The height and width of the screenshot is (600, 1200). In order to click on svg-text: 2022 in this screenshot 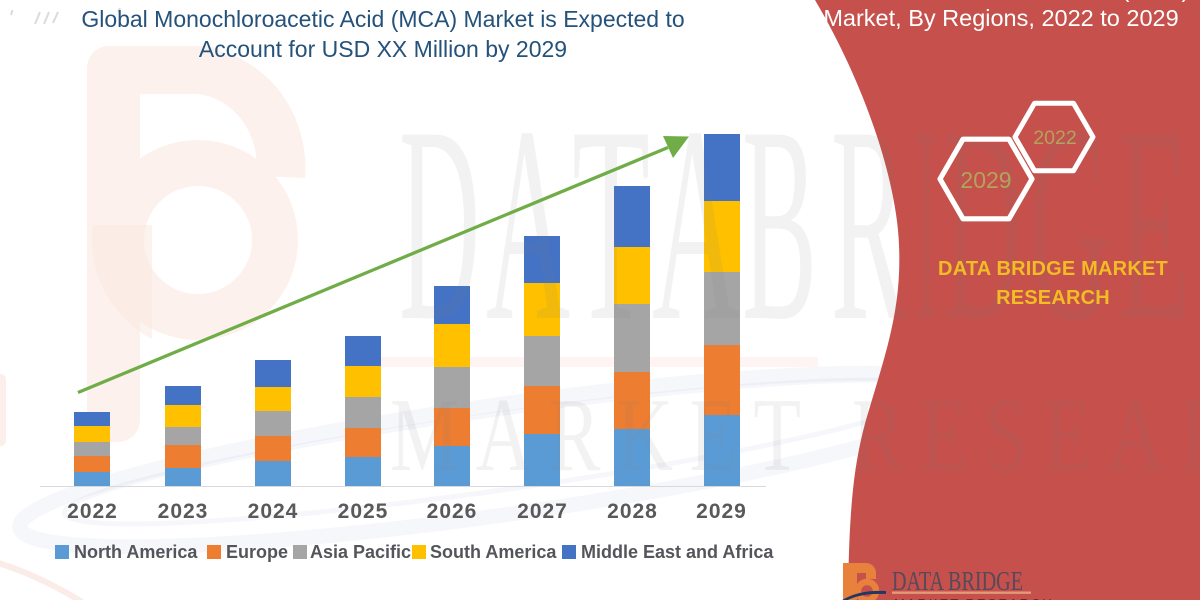, I will do `click(1054, 138)`.